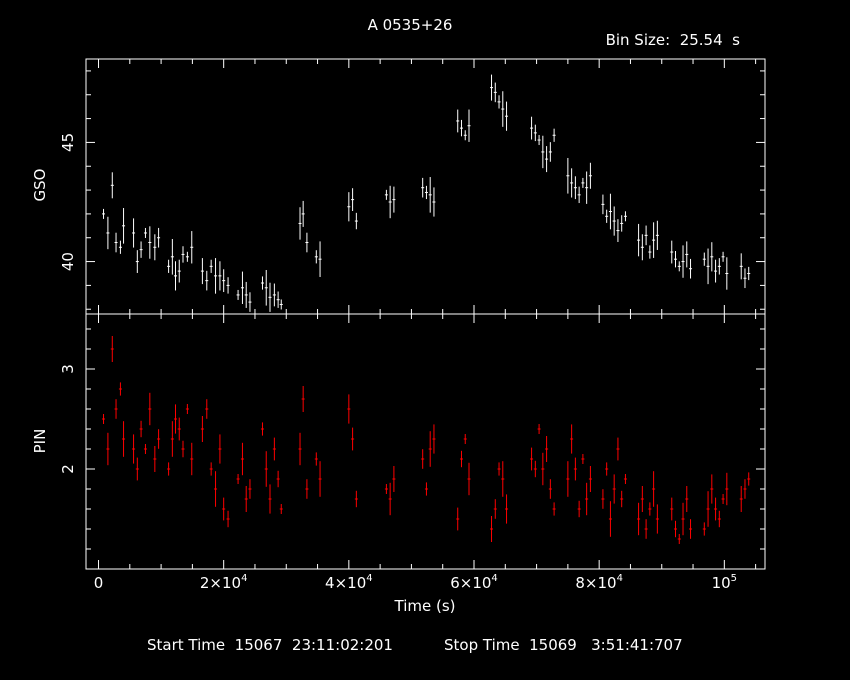 This screenshot has height=680, width=850. What do you see at coordinates (40, 185) in the screenshot?
I see `gso-axis-label: GSO` at bounding box center [40, 185].